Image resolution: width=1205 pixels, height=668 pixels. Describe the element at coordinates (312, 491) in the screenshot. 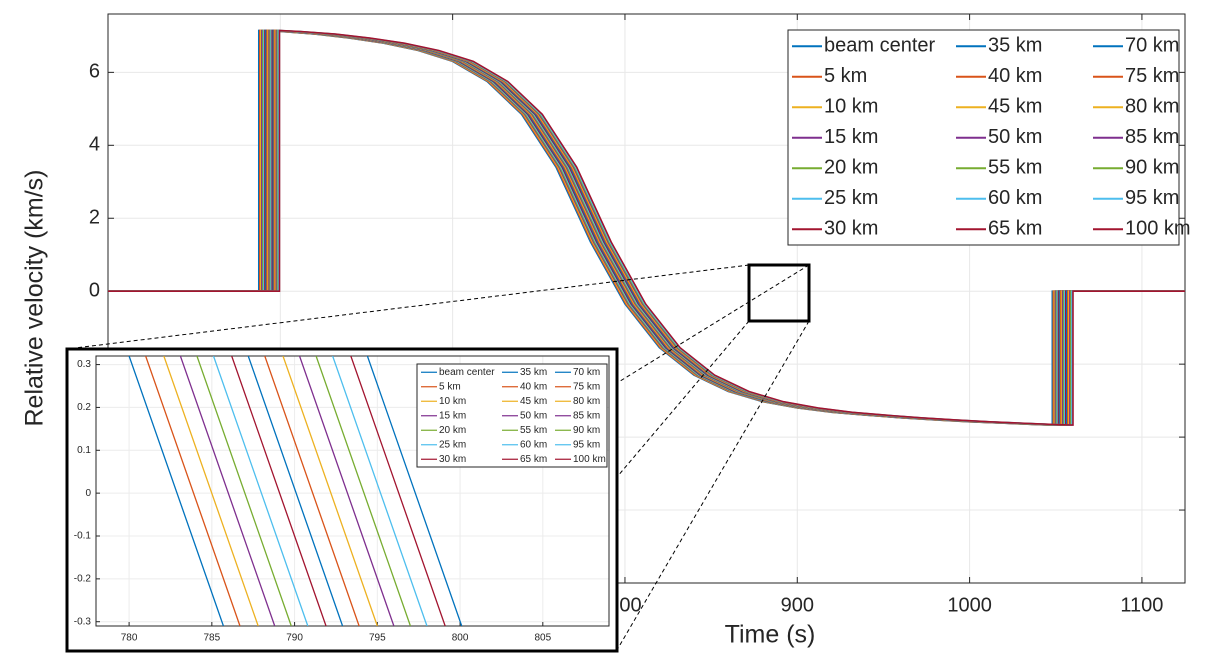

I see `inset-series-line-40-km` at that location.